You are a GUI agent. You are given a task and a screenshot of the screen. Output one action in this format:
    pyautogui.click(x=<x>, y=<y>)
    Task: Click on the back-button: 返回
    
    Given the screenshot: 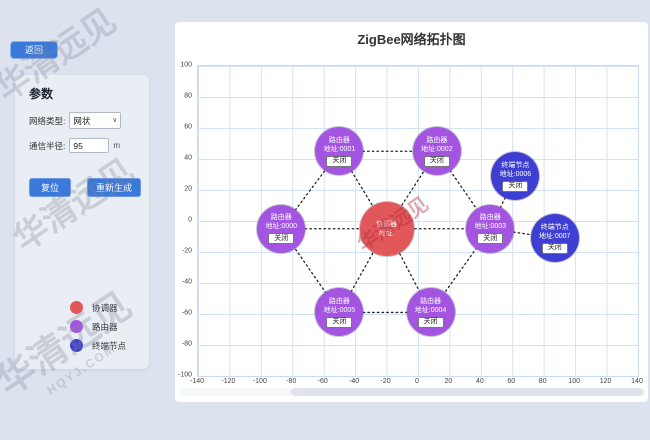 What is the action you would take?
    pyautogui.click(x=34, y=50)
    